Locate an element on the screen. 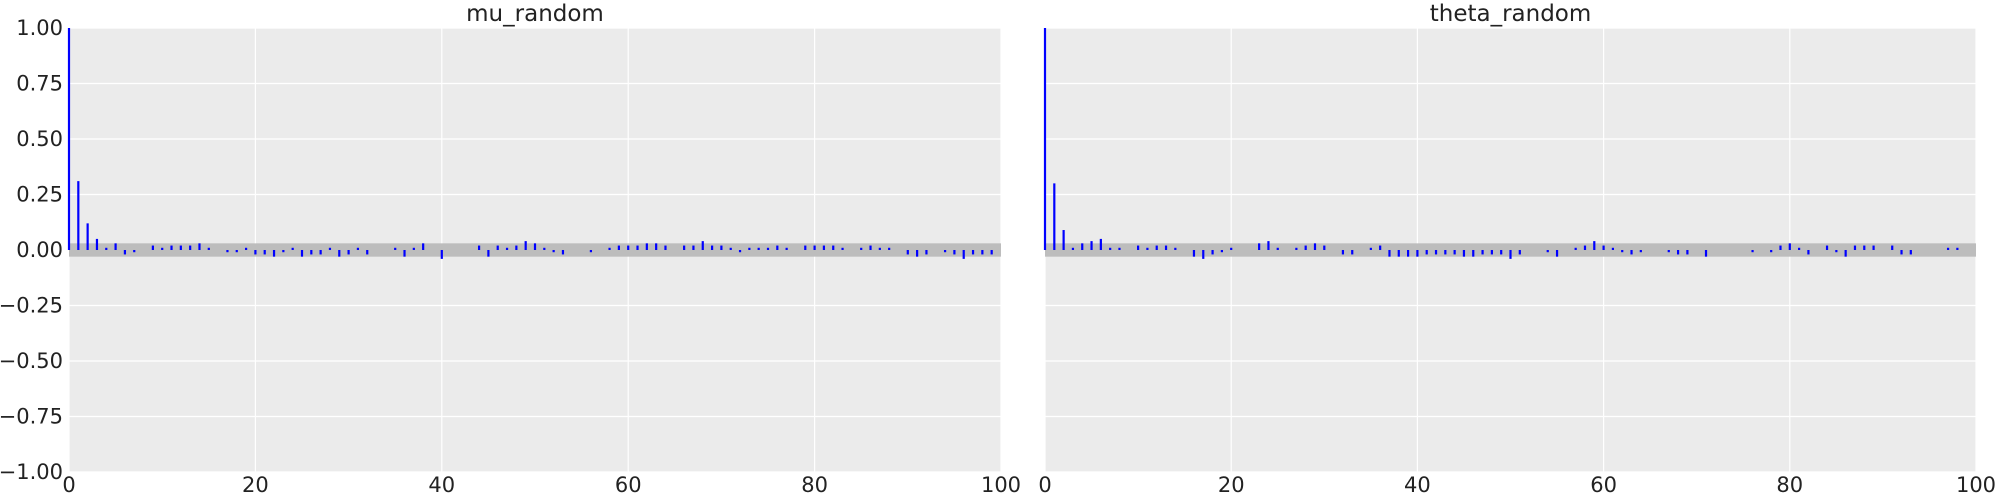  y-tick-label: 0.00 is located at coordinates (39, 250).